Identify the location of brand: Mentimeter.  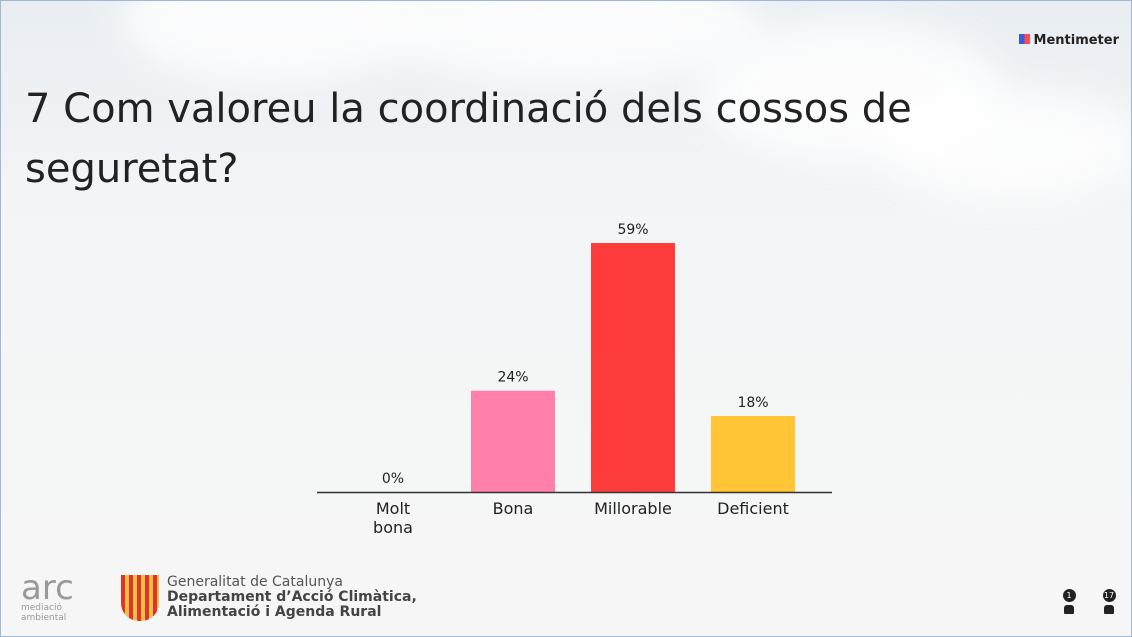
(1069, 40).